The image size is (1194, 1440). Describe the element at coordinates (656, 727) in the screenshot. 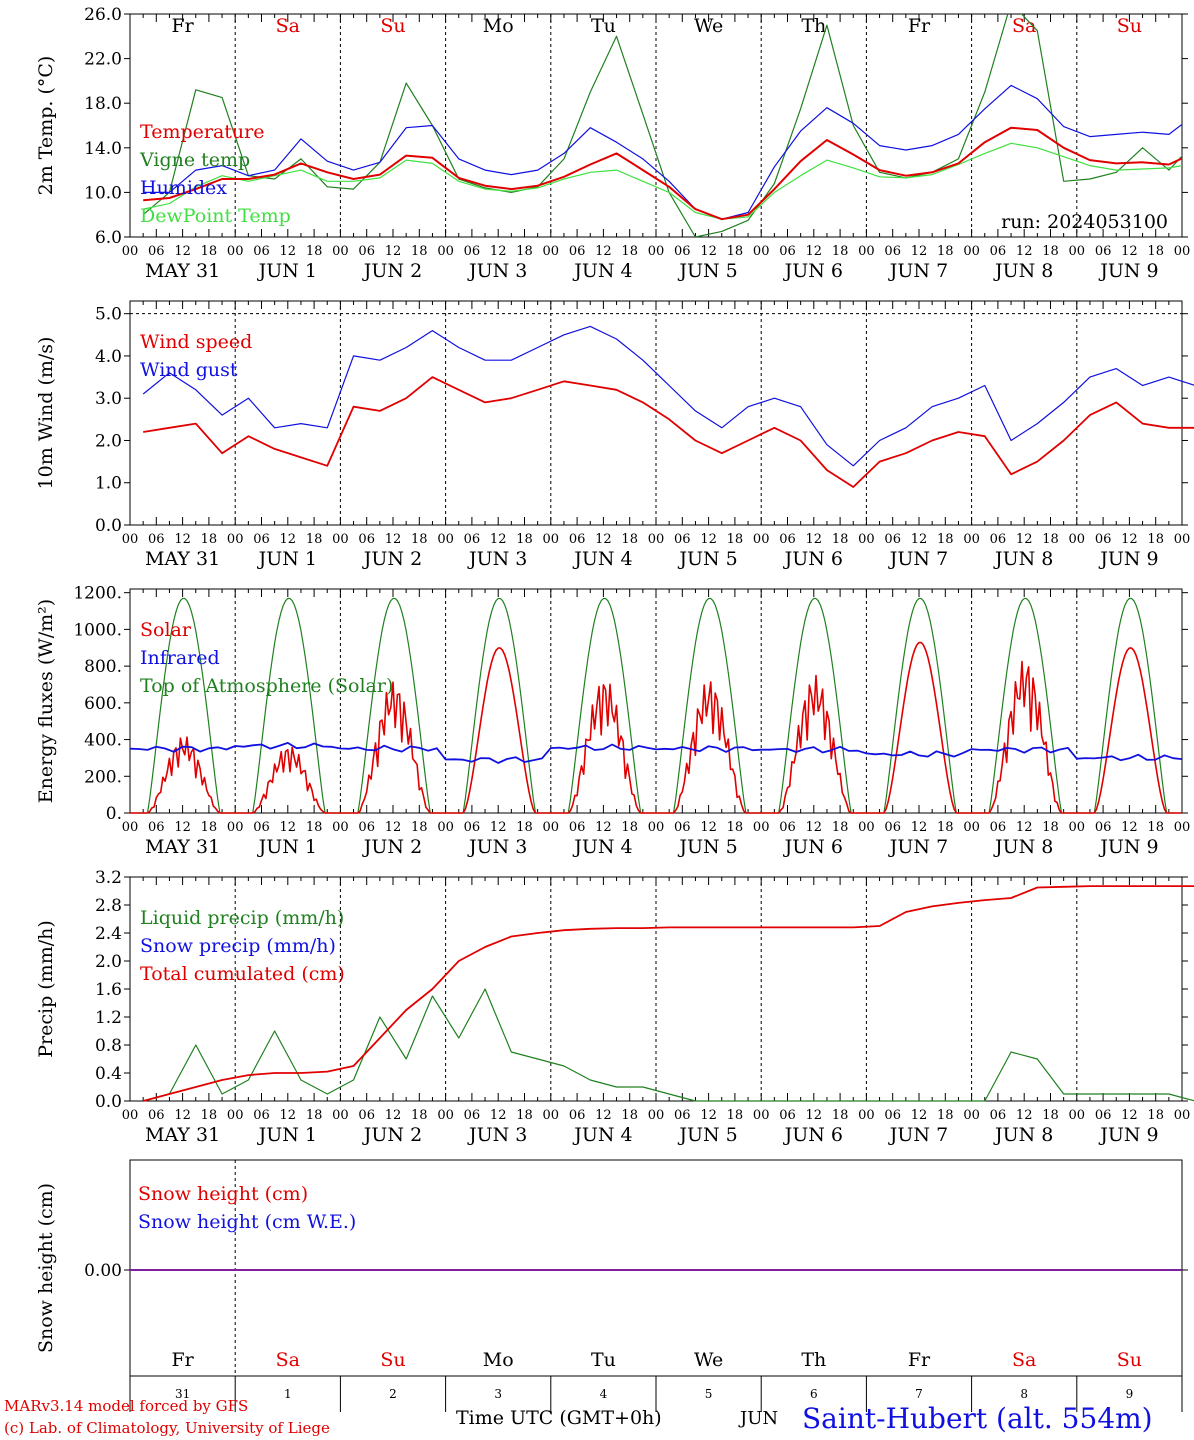

I see `series-solar` at that location.